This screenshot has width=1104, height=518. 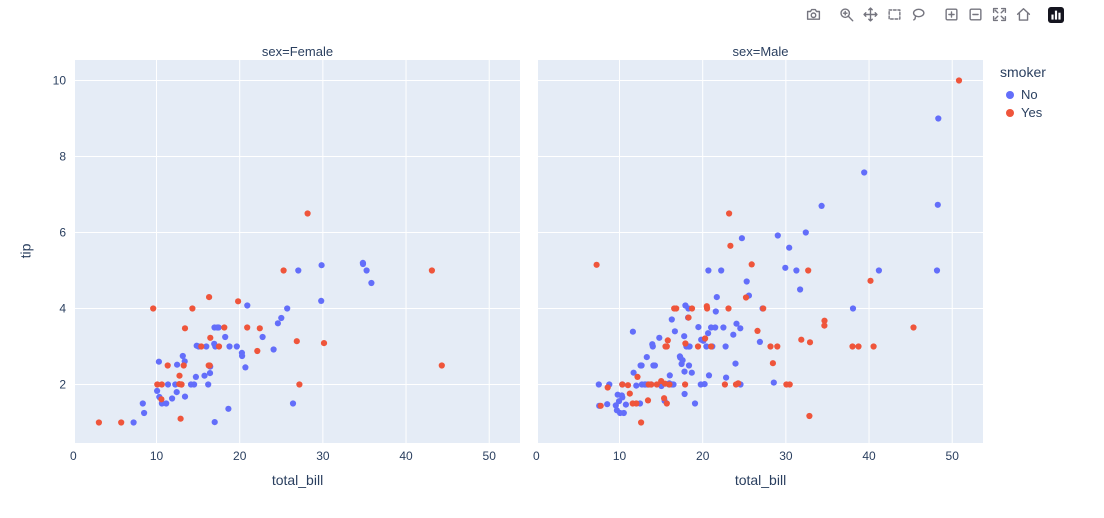 I want to click on svg-text: 2, so click(x=62, y=385).